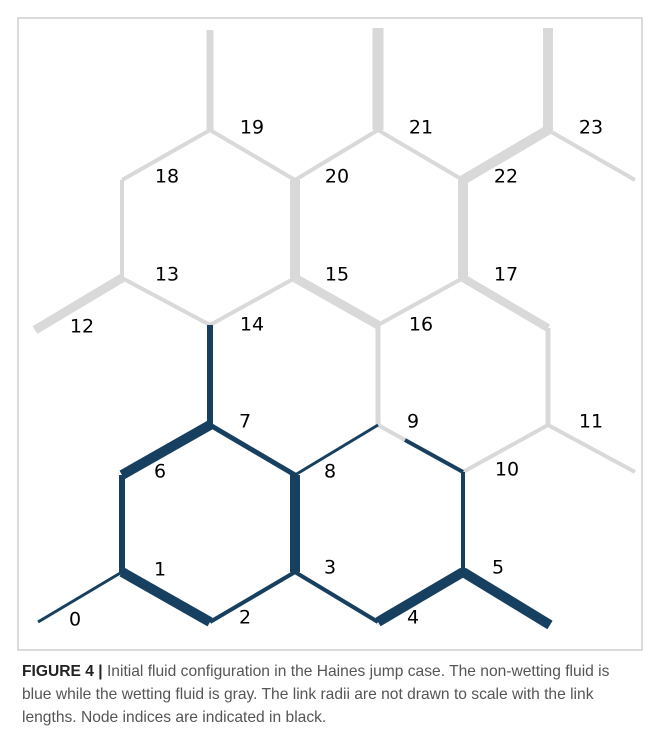 The image size is (655, 742). I want to click on node-label: 7, so click(245, 422).